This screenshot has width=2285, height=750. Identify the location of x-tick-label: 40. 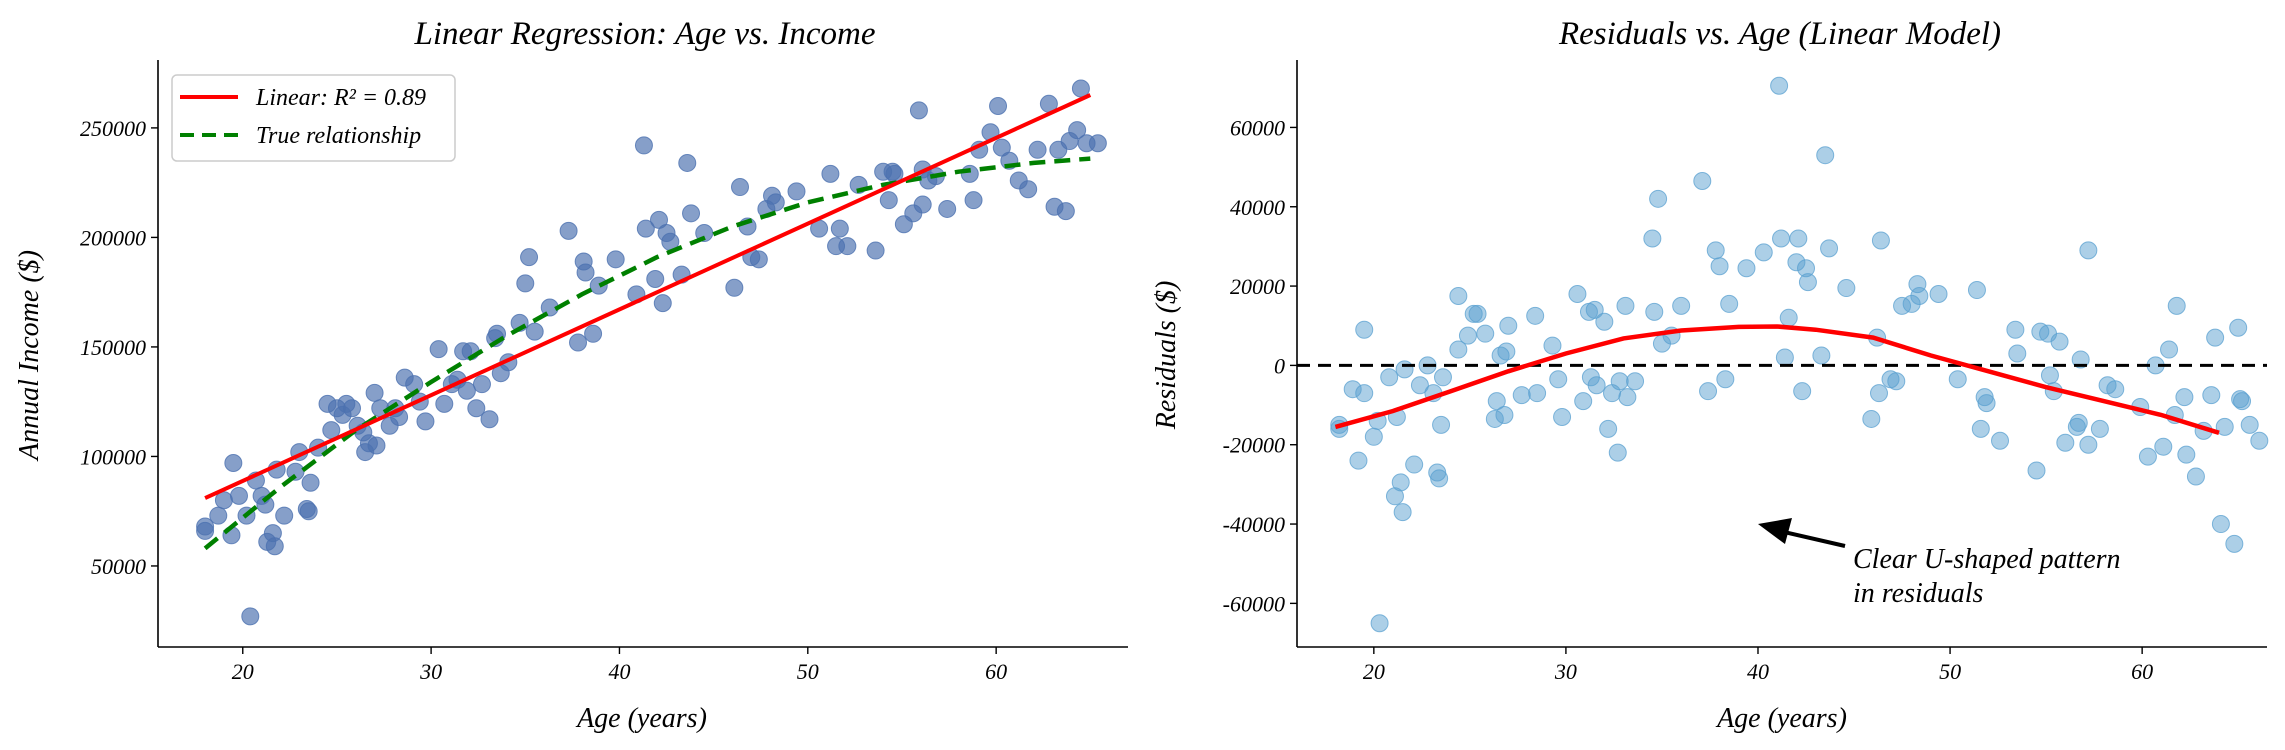
(619, 671).